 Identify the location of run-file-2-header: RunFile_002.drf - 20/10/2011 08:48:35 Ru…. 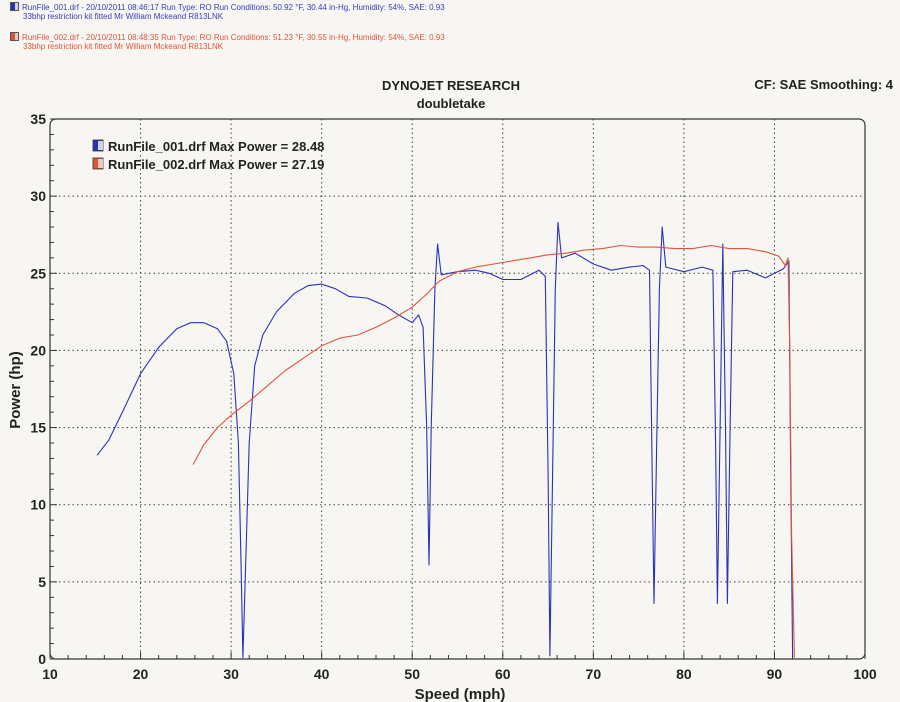
(227, 41).